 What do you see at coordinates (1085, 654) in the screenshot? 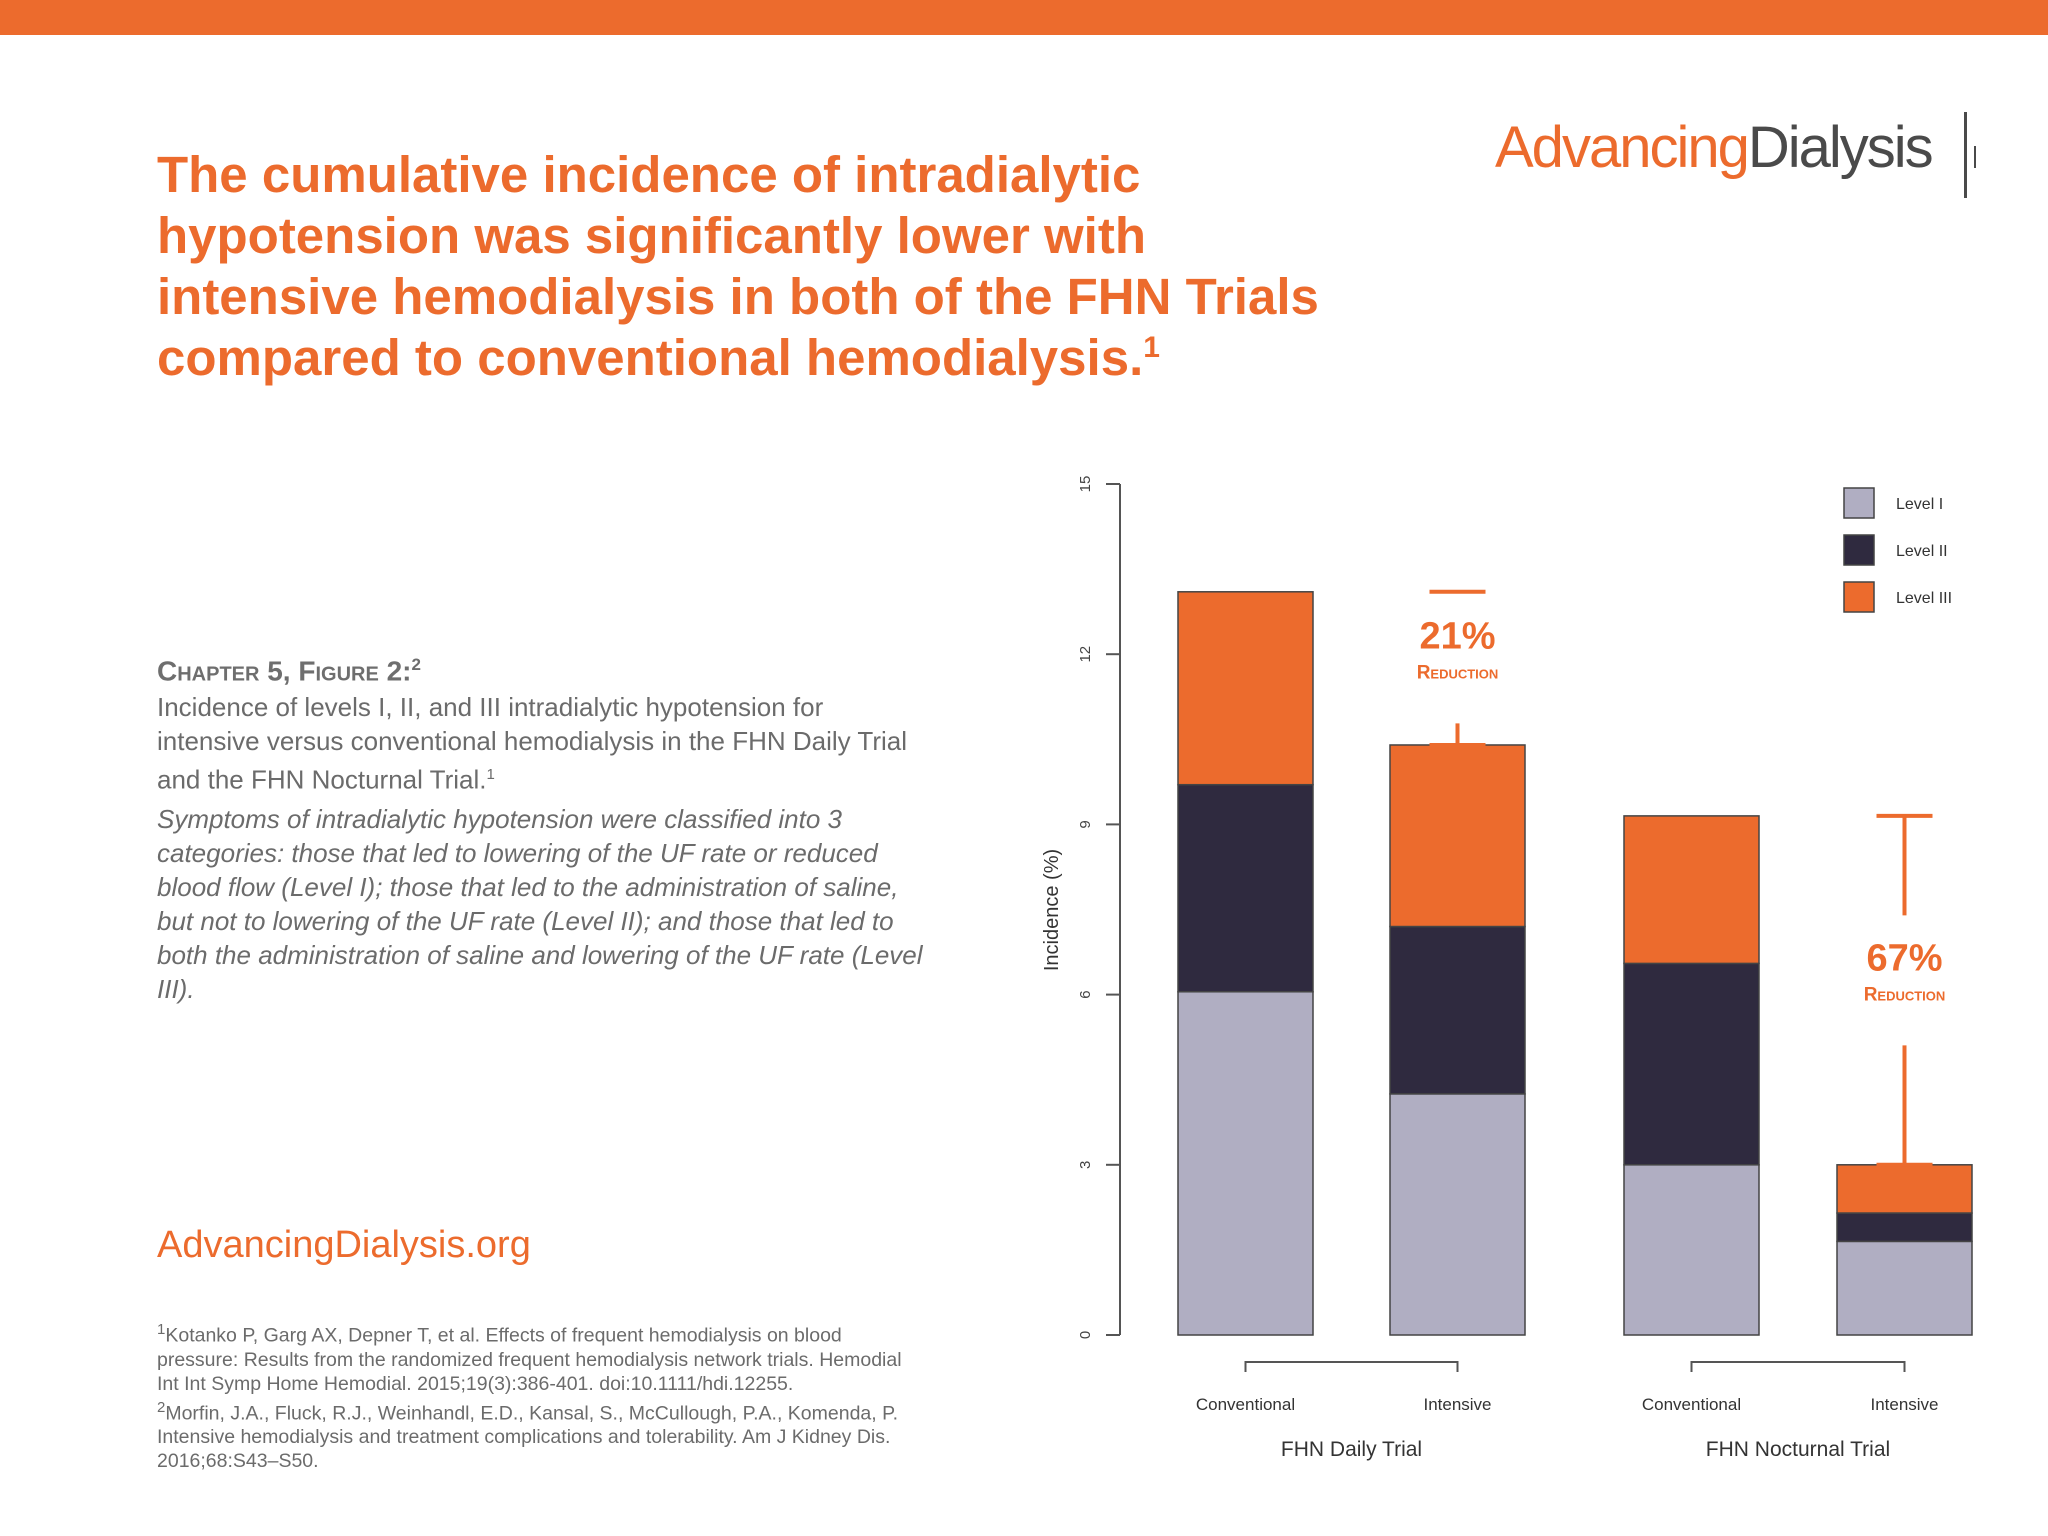
I see `y-tick-label-12: 12` at bounding box center [1085, 654].